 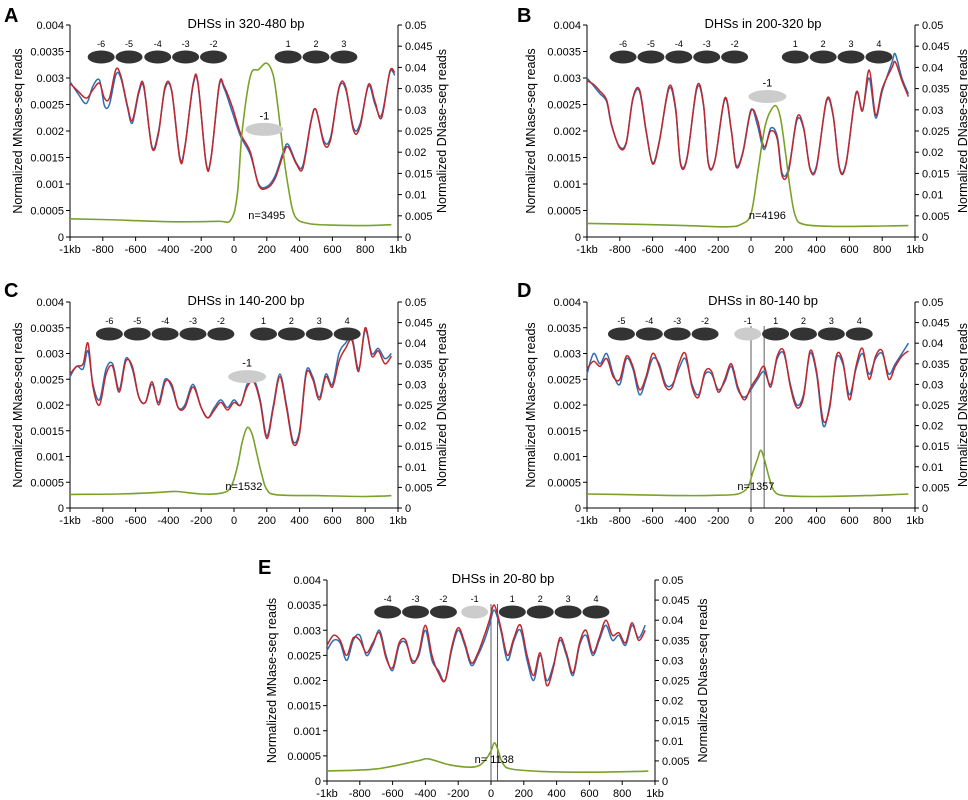 What do you see at coordinates (672, 742) in the screenshot?
I see `y2-tick-label: 0.01` at bounding box center [672, 742].